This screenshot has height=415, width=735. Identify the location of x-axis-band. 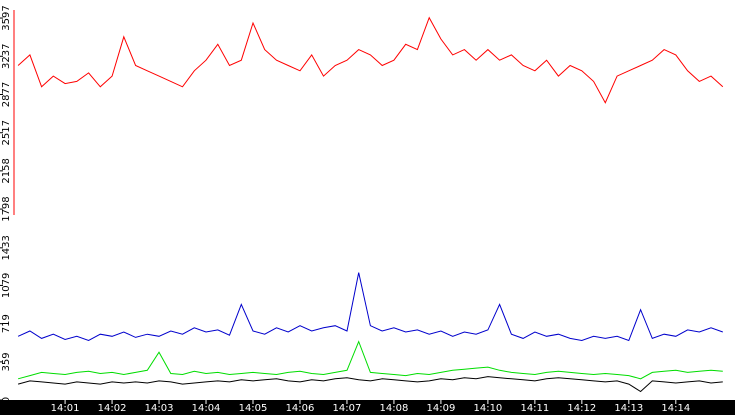
(367, 407).